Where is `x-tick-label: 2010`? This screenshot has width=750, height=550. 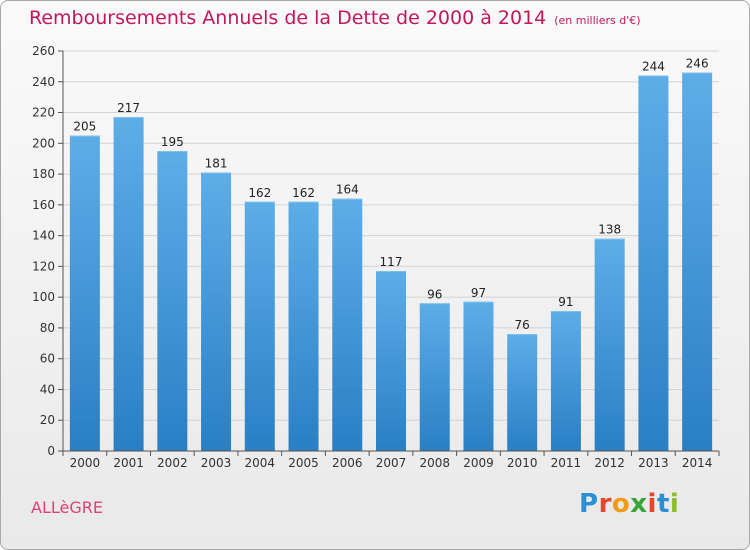
x-tick-label: 2010 is located at coordinates (522, 463).